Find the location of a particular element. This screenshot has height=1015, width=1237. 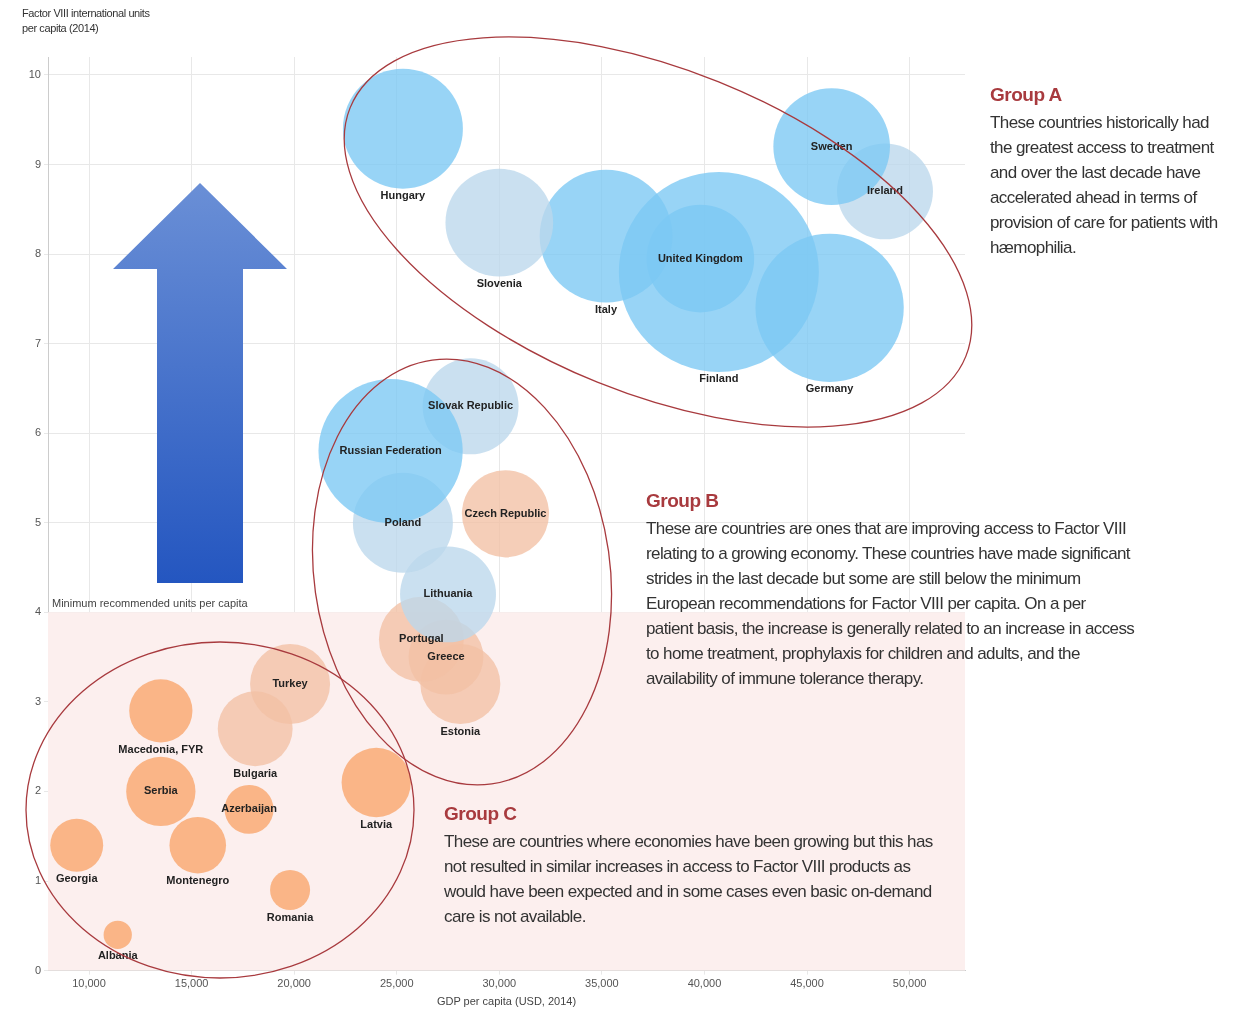

y-tick-label: 5 is located at coordinates (37, 521).